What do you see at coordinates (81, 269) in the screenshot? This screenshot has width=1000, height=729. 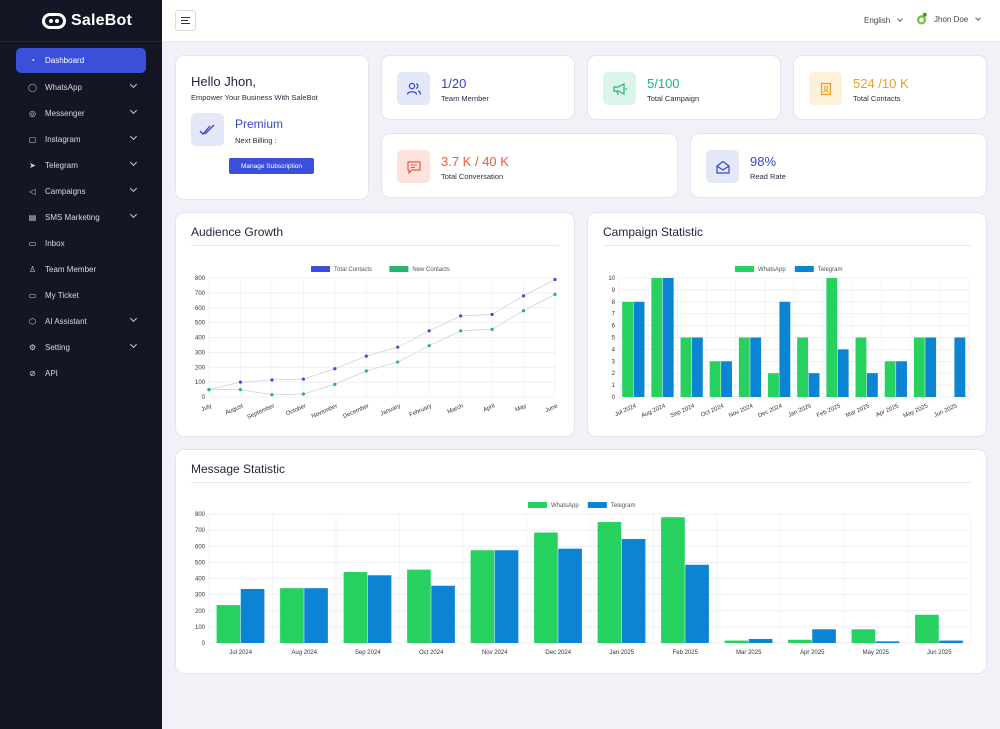 I see `sidebar-item-team-member: ♙ Team Member` at bounding box center [81, 269].